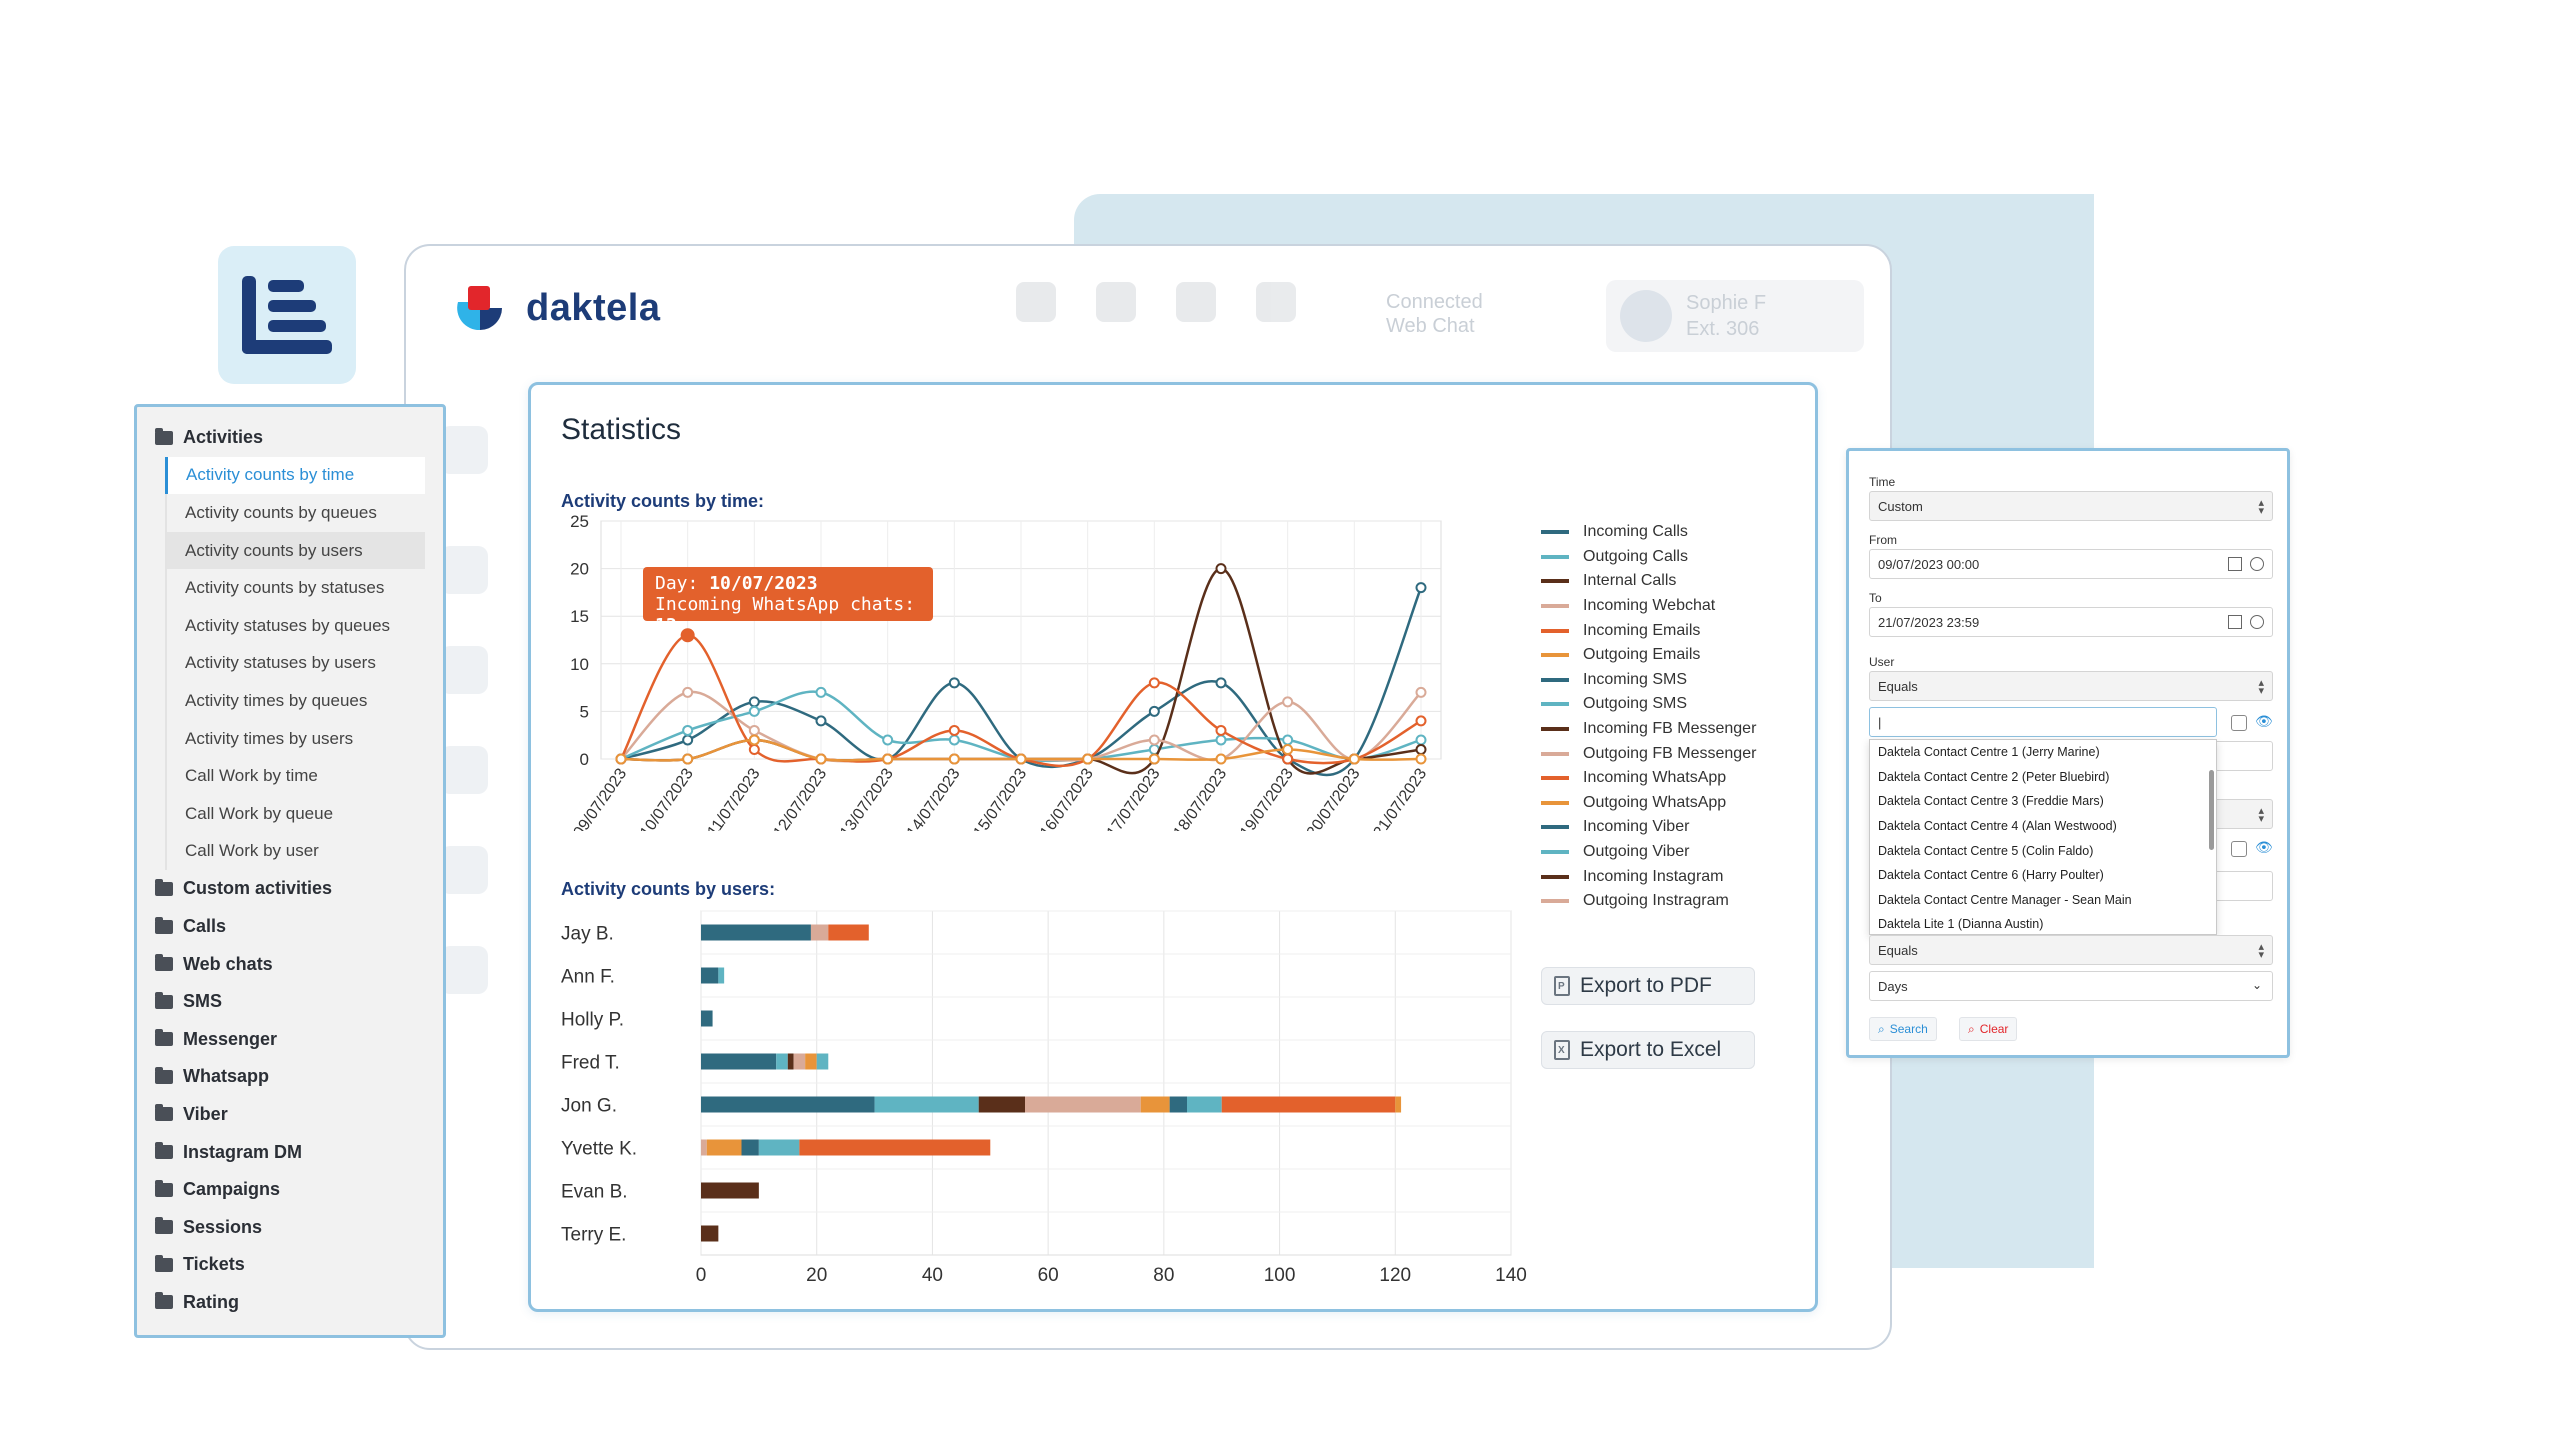 This screenshot has width=2560, height=1440. Describe the element at coordinates (1671, 606) in the screenshot. I see `legend-item: Incoming Webchat` at that location.